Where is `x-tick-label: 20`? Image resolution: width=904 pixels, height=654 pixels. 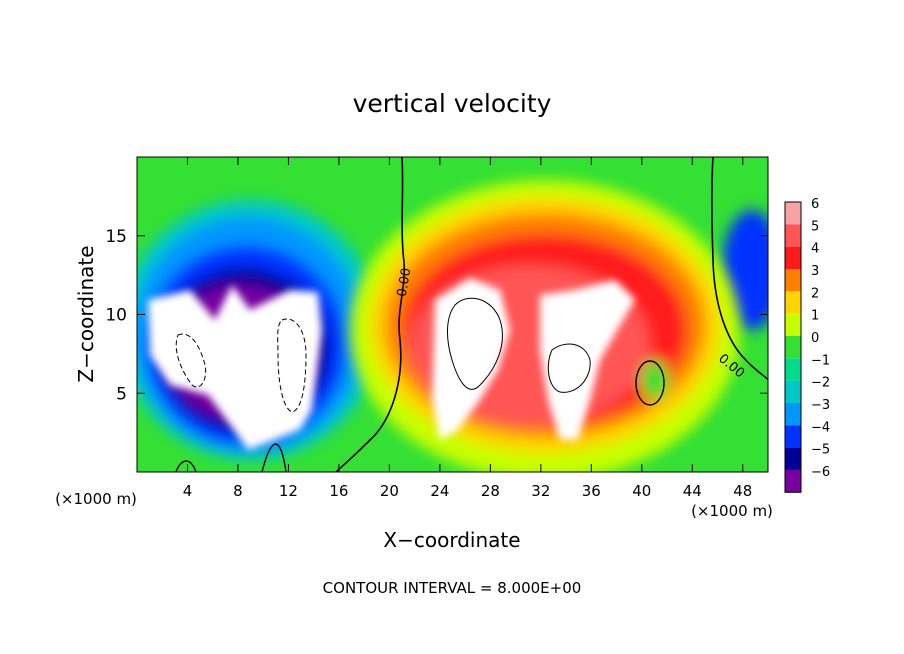 x-tick-label: 20 is located at coordinates (389, 491).